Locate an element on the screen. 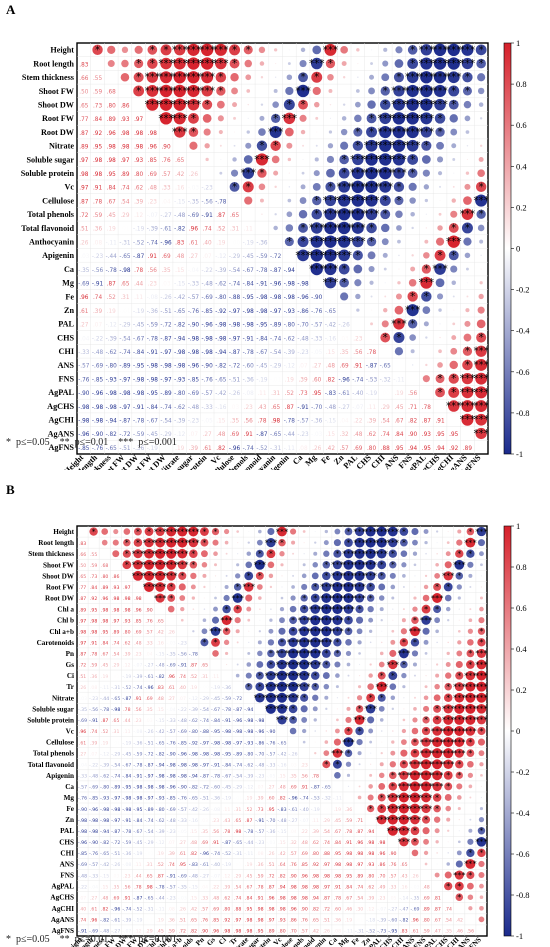 The width and height of the screenshot is (550, 947). correlation-value: .61 is located at coordinates (414, 932).